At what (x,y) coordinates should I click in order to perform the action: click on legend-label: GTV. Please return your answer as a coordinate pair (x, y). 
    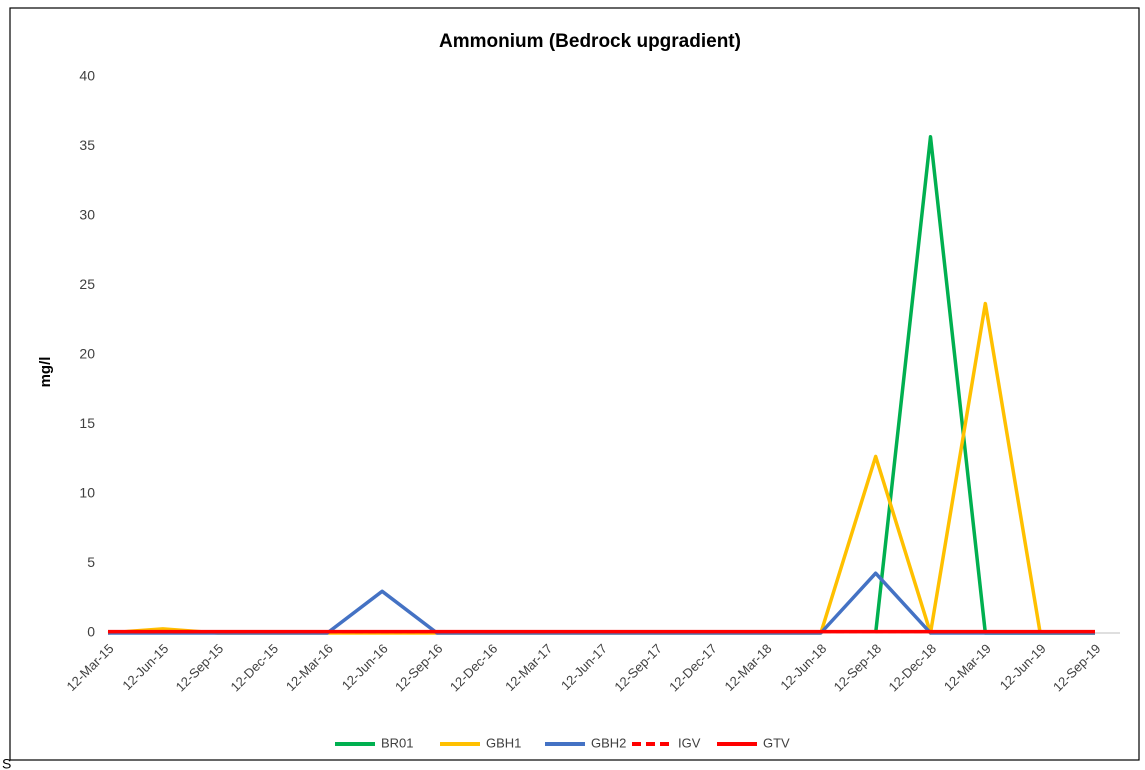
    Looking at the image, I should click on (776, 742).